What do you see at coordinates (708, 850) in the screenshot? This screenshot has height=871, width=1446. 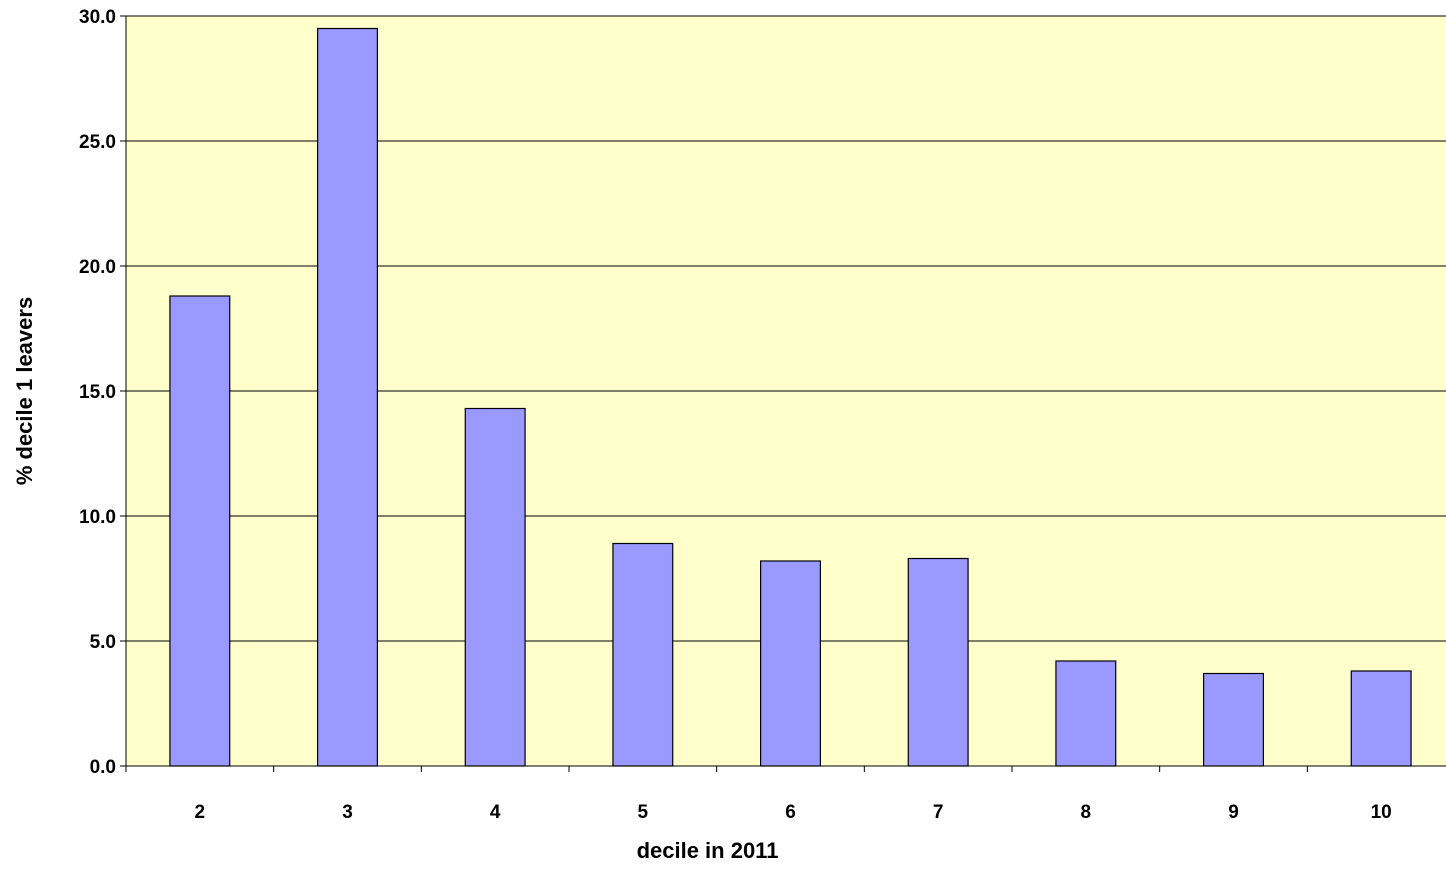 I see `x-axis-title: decile in 2011` at bounding box center [708, 850].